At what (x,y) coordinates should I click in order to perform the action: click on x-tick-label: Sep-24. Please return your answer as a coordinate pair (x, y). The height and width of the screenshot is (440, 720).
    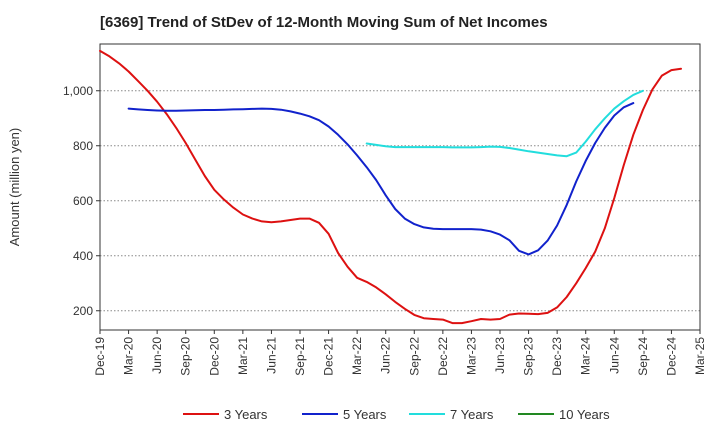
    Looking at the image, I should click on (643, 356).